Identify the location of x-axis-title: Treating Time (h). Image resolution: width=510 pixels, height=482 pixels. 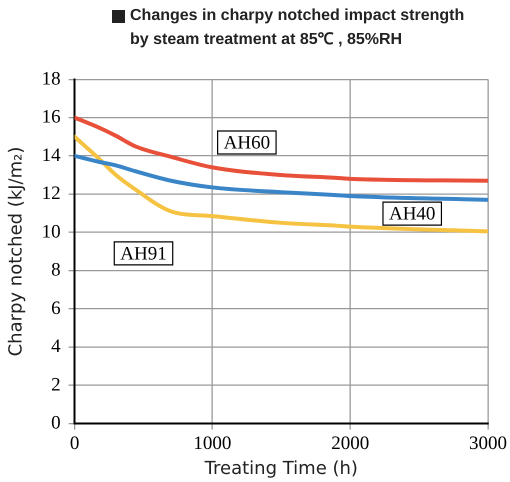
(281, 468).